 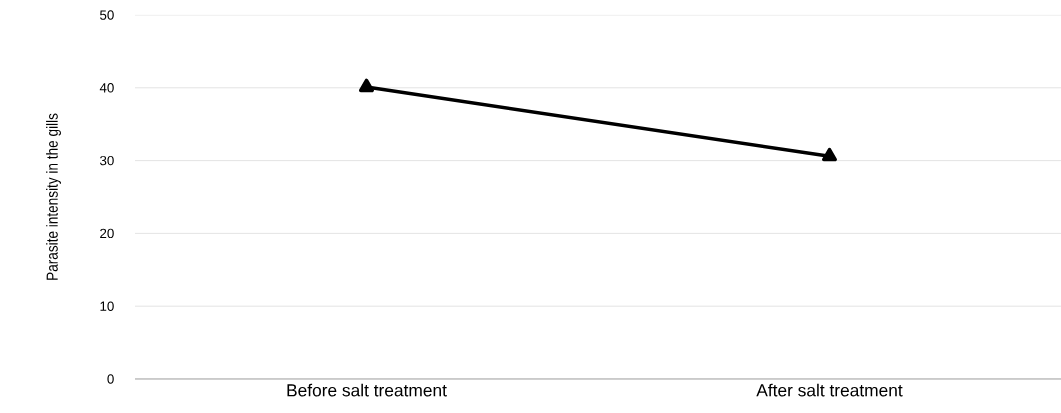 I want to click on y-tick-label: 50, so click(x=107, y=15).